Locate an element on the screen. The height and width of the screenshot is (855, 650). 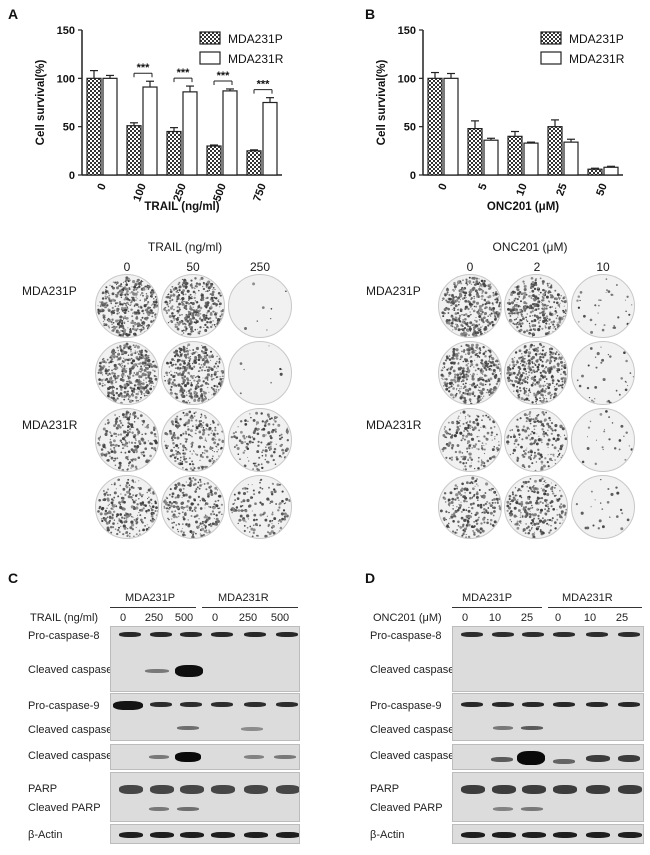
blot-dose: 25 is located at coordinates (622, 618).